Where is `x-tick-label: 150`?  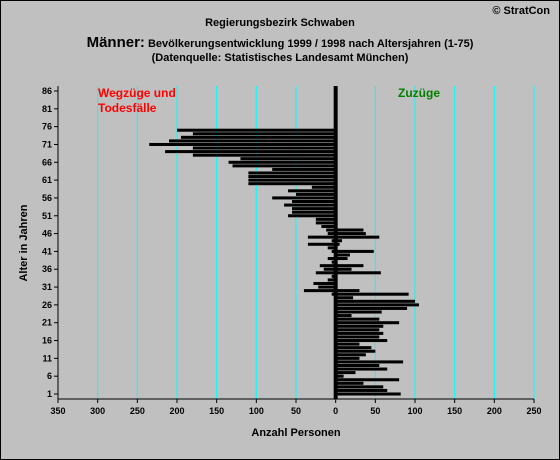 x-tick-label: 150 is located at coordinates (454, 411).